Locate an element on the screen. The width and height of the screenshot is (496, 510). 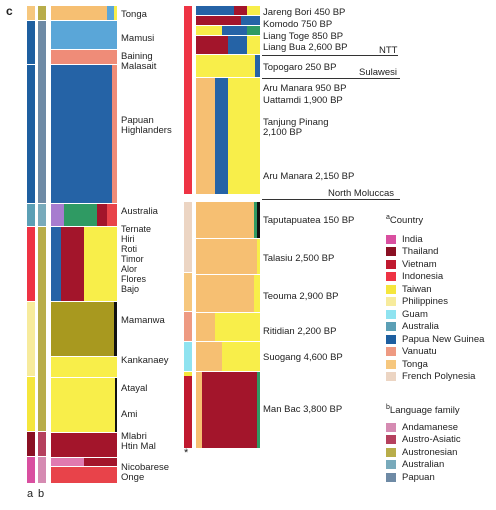
legend-country-item: Taiwan is located at coordinates (435, 289).